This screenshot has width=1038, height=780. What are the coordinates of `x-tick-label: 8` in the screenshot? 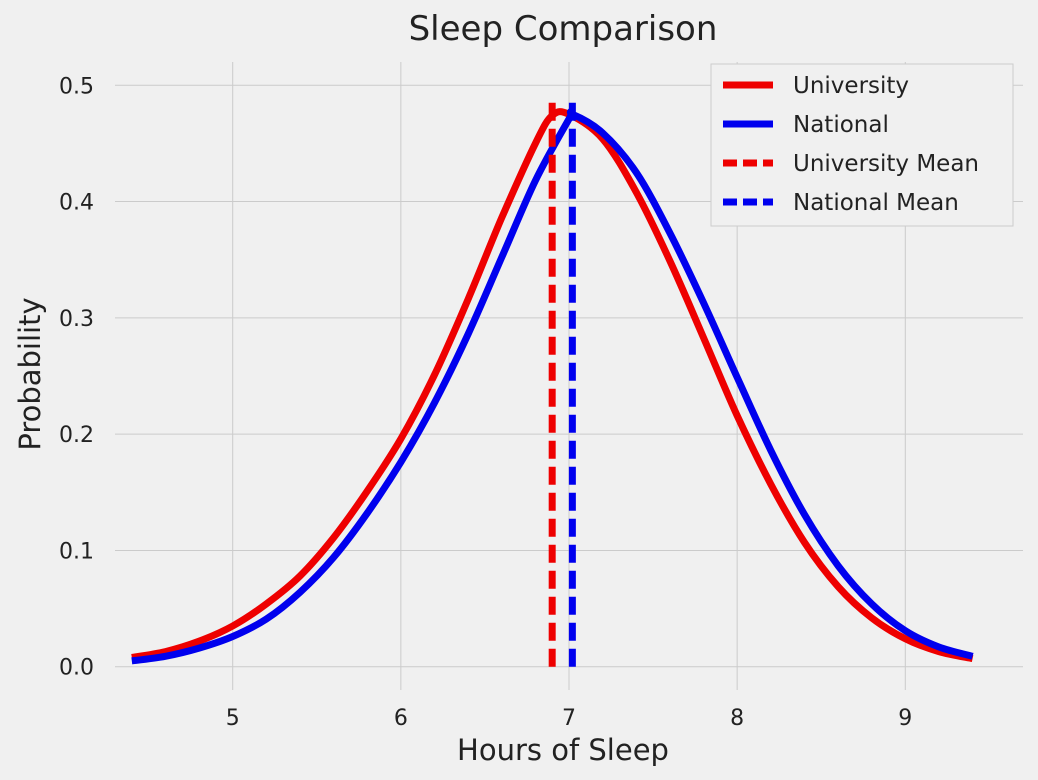 It's located at (737, 718).